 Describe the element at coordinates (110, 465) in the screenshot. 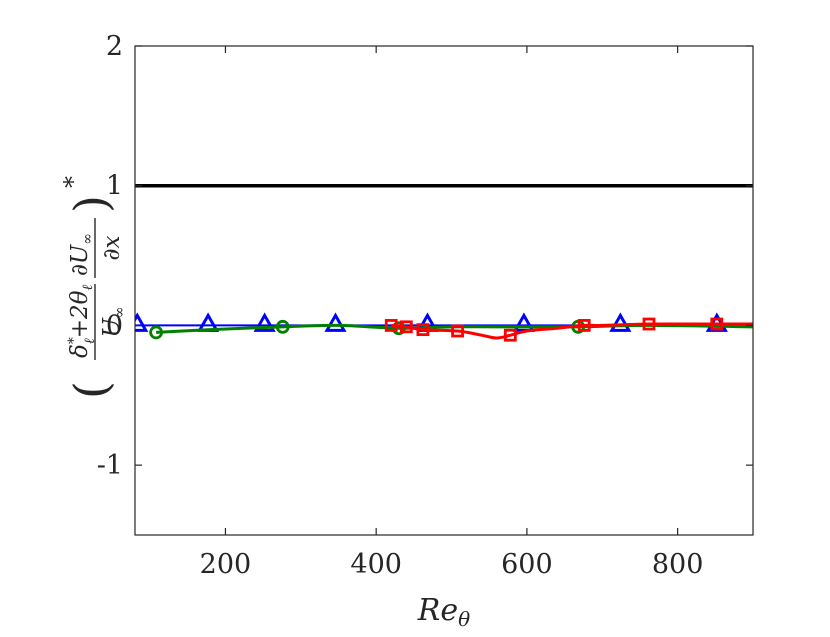

I see `y-tick-label: -1` at that location.